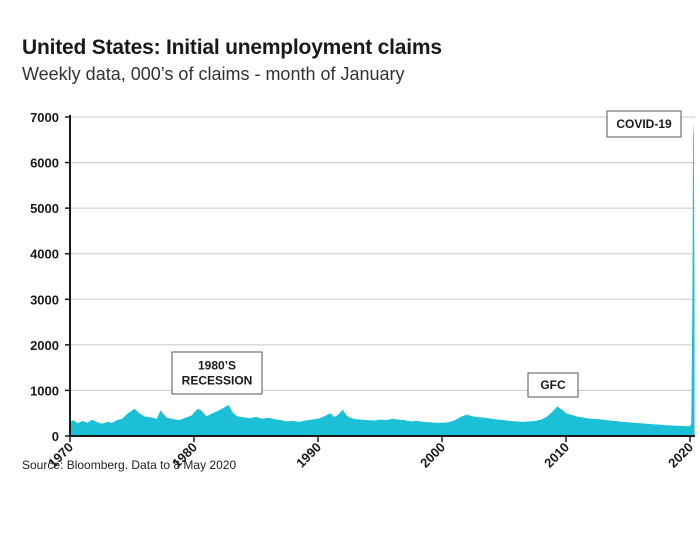 The width and height of the screenshot is (700, 536). Describe the element at coordinates (44, 208) in the screenshot. I see `y-tick-label-5000: 5000` at that location.